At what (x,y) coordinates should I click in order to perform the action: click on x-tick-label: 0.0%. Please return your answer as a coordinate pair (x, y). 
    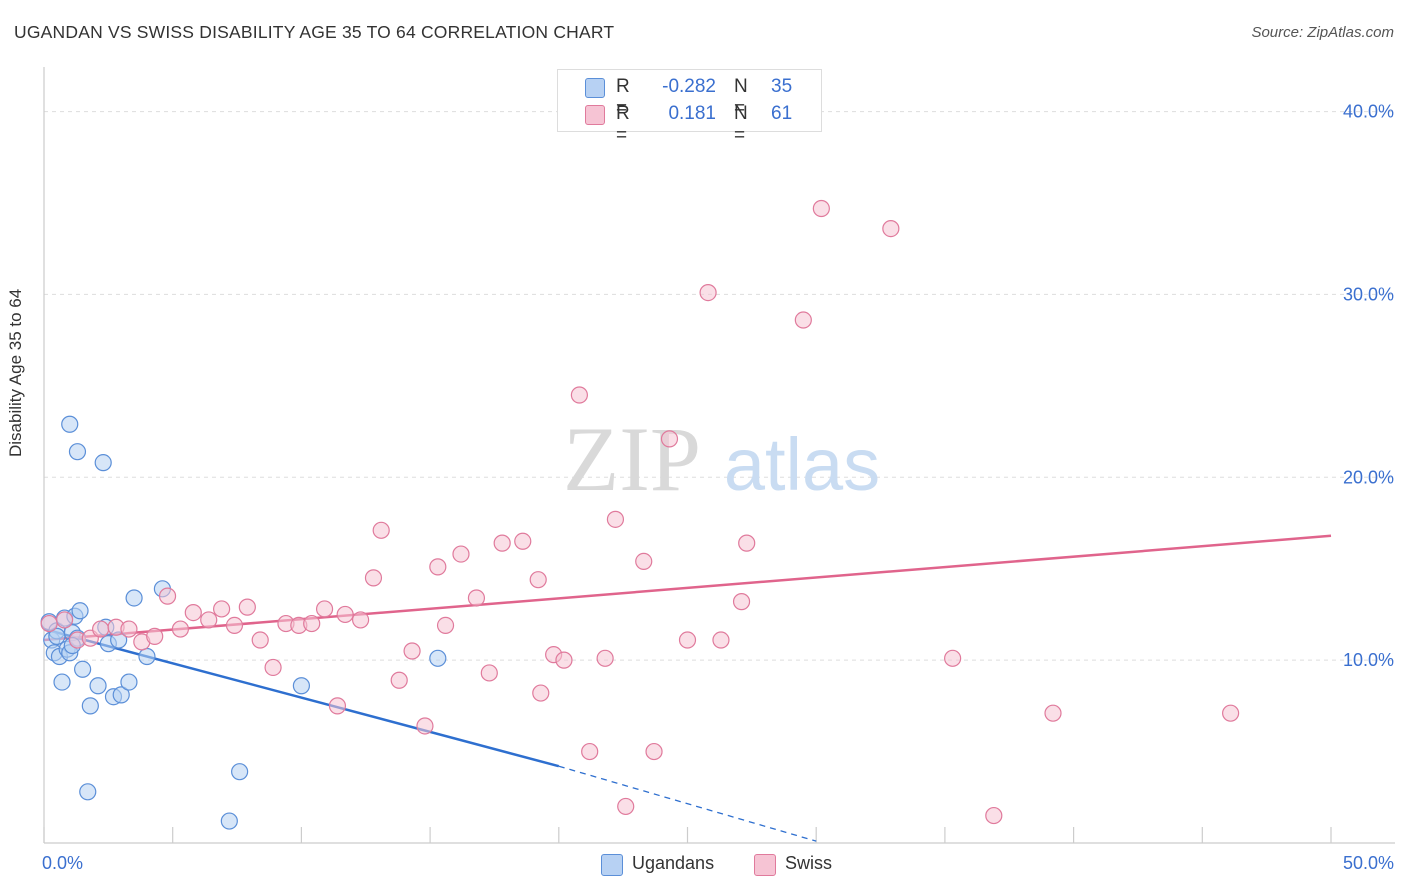
    Looking at the image, I should click on (62, 863).